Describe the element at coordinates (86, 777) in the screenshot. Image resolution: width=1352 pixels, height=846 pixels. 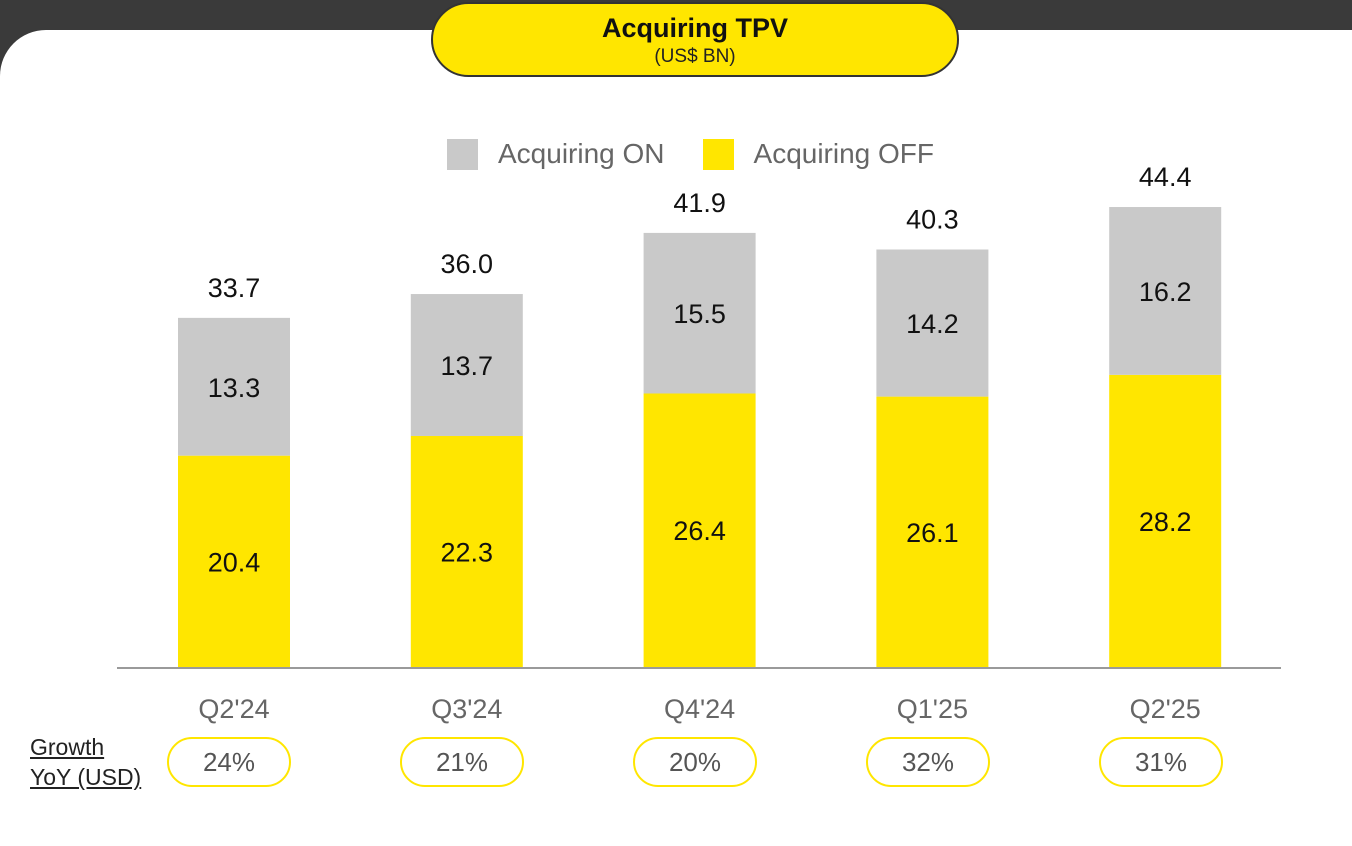
I see `growth-label-line2: YoY (USD)` at that location.